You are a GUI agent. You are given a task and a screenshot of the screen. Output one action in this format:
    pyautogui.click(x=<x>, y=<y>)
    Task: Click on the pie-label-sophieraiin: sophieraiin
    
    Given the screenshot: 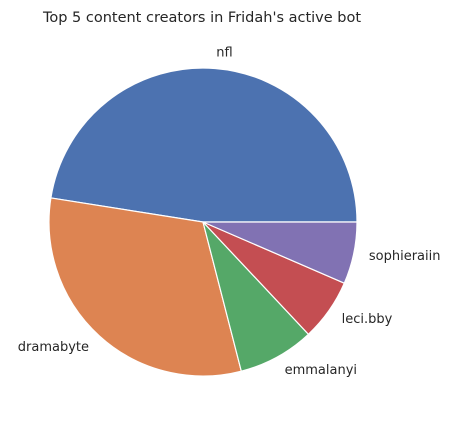 What is the action you would take?
    pyautogui.click(x=405, y=256)
    